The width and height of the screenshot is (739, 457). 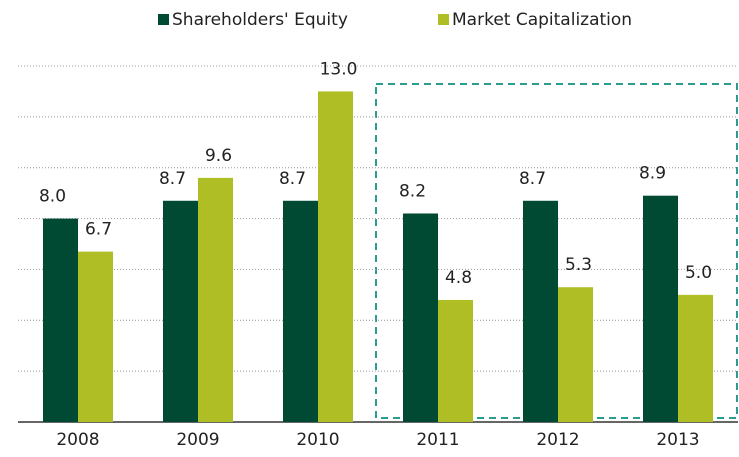 I want to click on value-label: 4.8, so click(x=458, y=278).